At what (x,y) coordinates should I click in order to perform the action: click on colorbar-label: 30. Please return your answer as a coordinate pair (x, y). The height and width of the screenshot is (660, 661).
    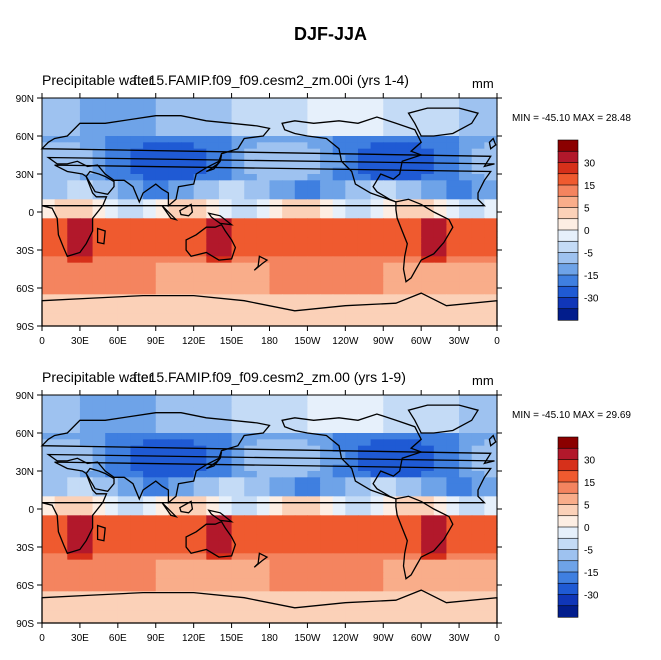
    Looking at the image, I should click on (590, 461).